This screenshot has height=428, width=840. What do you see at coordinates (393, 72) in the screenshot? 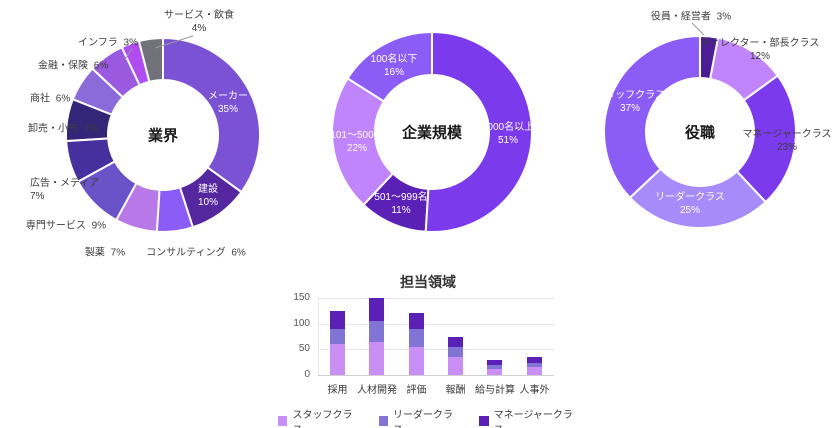
I see `slice-pct: 16%` at bounding box center [393, 72].